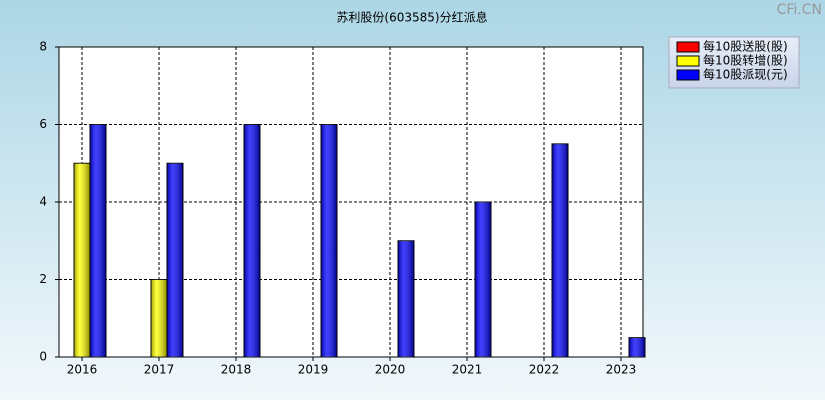 This screenshot has height=404, width=825. What do you see at coordinates (43, 124) in the screenshot?
I see `y-tick-label: 6` at bounding box center [43, 124].